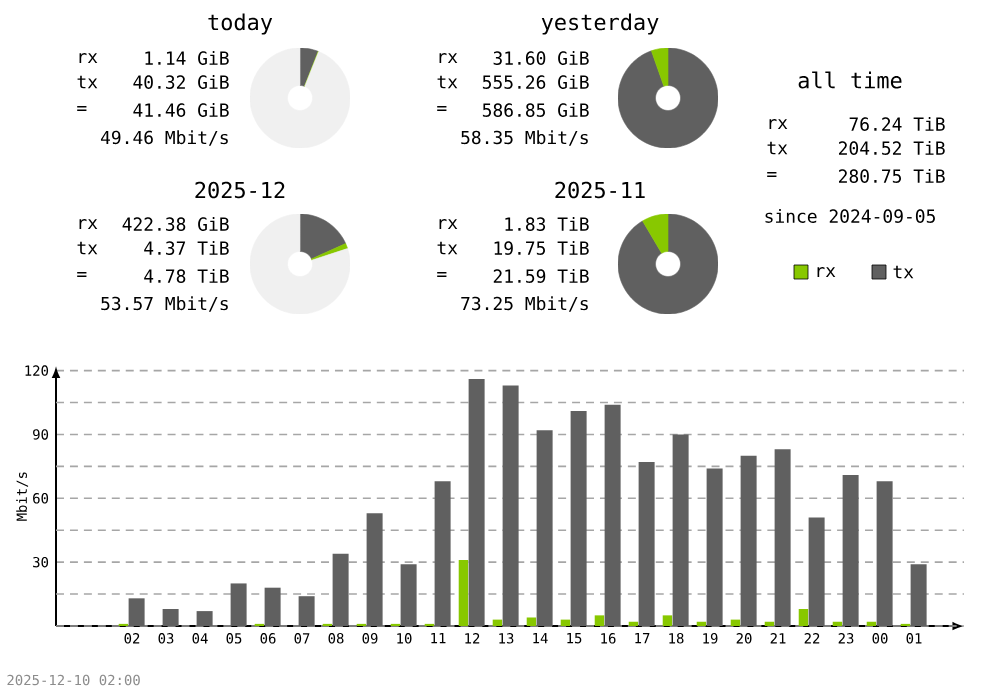 This screenshot has height=696, width=1000. Describe the element at coordinates (535, 82) in the screenshot. I see `text: 555.26 GiB` at that location.